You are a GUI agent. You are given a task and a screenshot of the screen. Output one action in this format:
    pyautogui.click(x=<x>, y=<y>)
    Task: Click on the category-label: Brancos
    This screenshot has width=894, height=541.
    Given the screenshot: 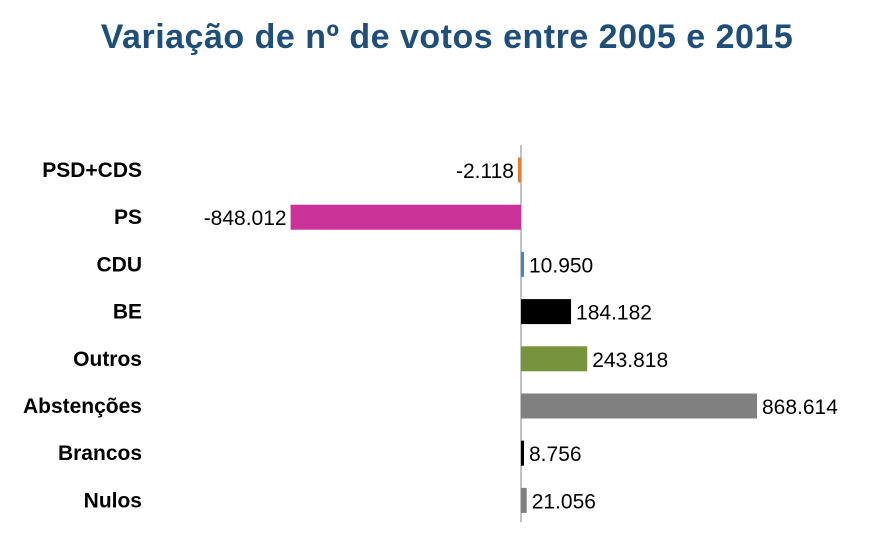 What is the action you would take?
    pyautogui.click(x=100, y=453)
    